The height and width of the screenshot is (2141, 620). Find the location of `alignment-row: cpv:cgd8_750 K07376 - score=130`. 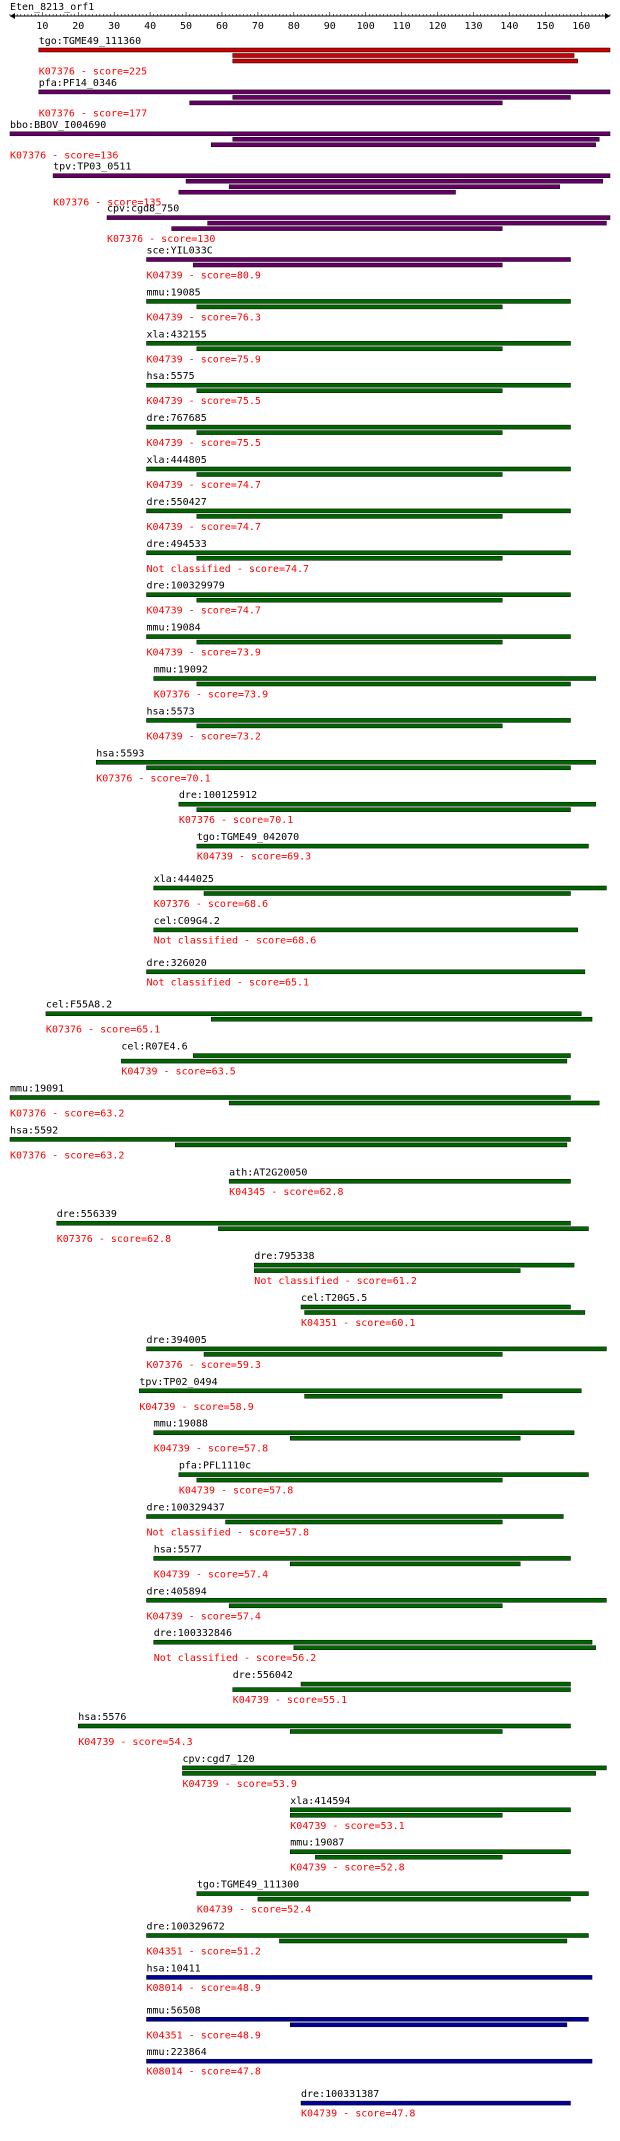

alignment-row: cpv:cgd8_750 K07376 - score=130 is located at coordinates (358, 224).